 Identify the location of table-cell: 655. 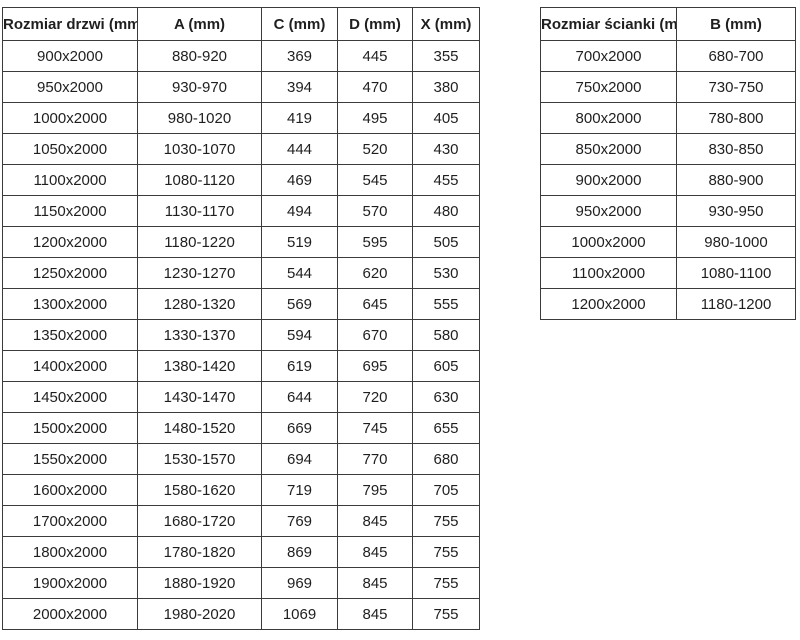
(446, 428).